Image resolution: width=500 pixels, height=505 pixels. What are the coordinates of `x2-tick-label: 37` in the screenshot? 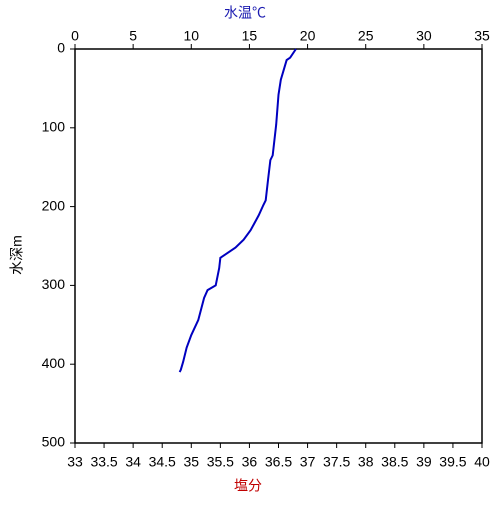 It's located at (308, 462).